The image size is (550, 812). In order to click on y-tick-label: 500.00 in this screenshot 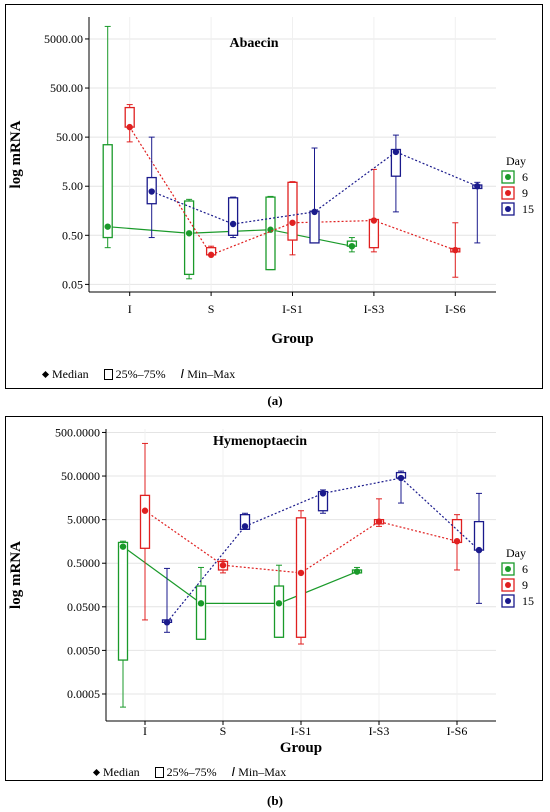, I will do `click(66, 88)`.